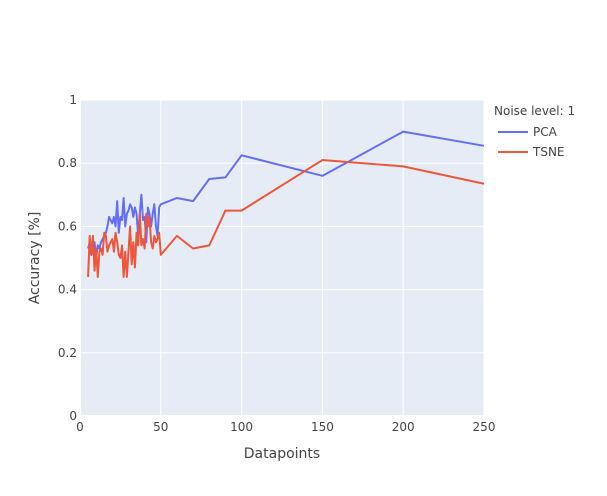 This screenshot has width=607, height=496. Describe the element at coordinates (282, 454) in the screenshot. I see `x-axis-title: Datapoints` at that location.